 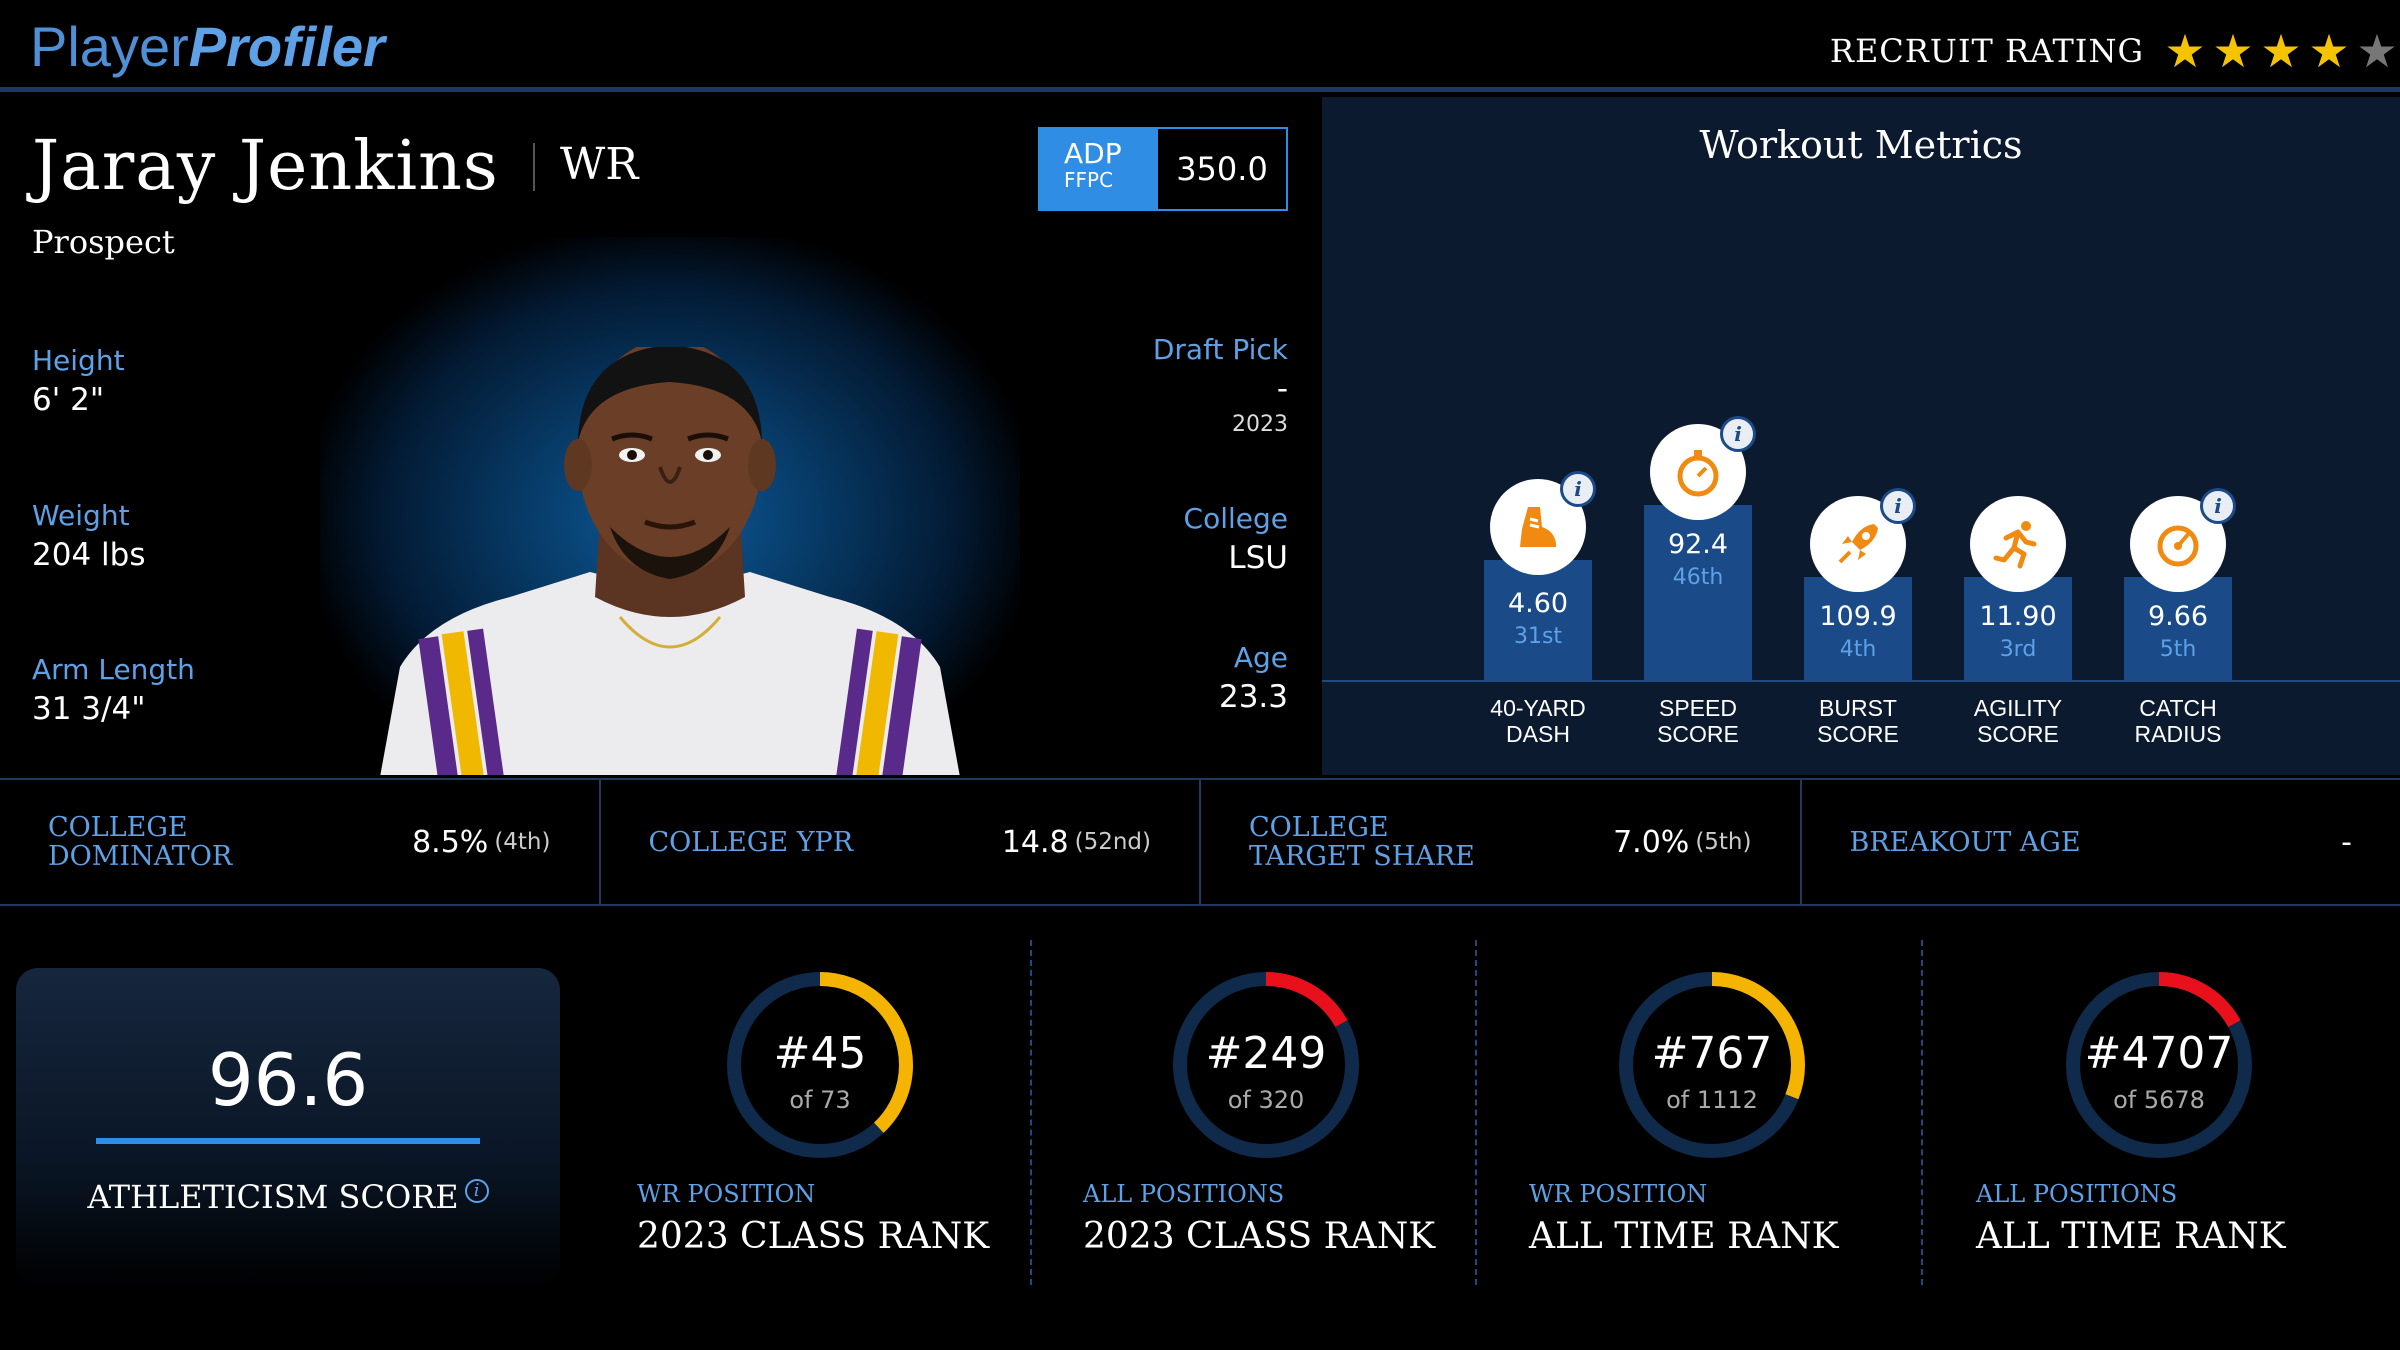 What do you see at coordinates (68, 400) in the screenshot?
I see `height-value: 6' 2"` at bounding box center [68, 400].